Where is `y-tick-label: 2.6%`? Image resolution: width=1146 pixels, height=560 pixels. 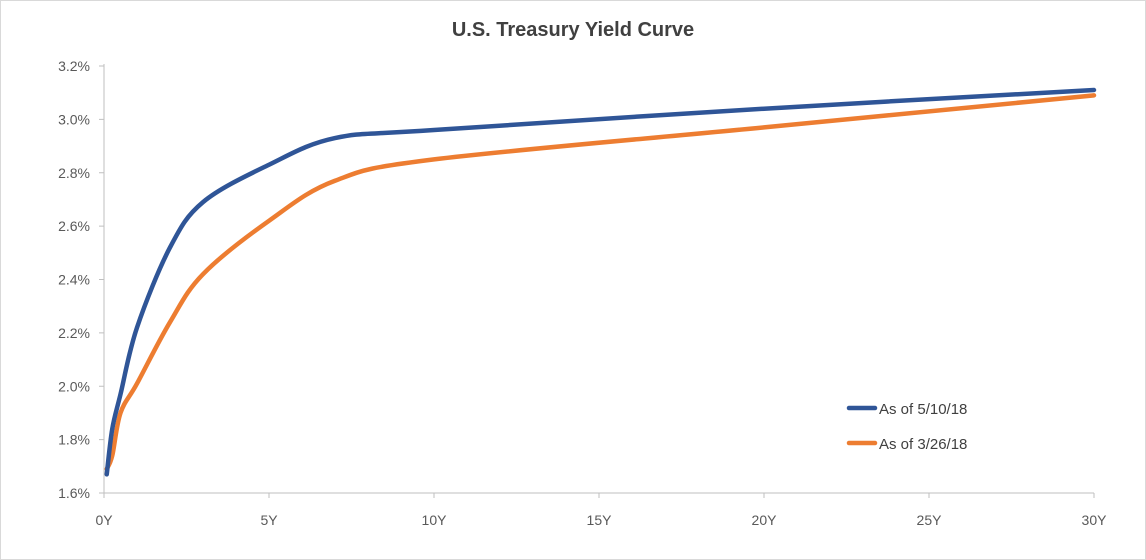 y-tick-label: 2.6% is located at coordinates (74, 226).